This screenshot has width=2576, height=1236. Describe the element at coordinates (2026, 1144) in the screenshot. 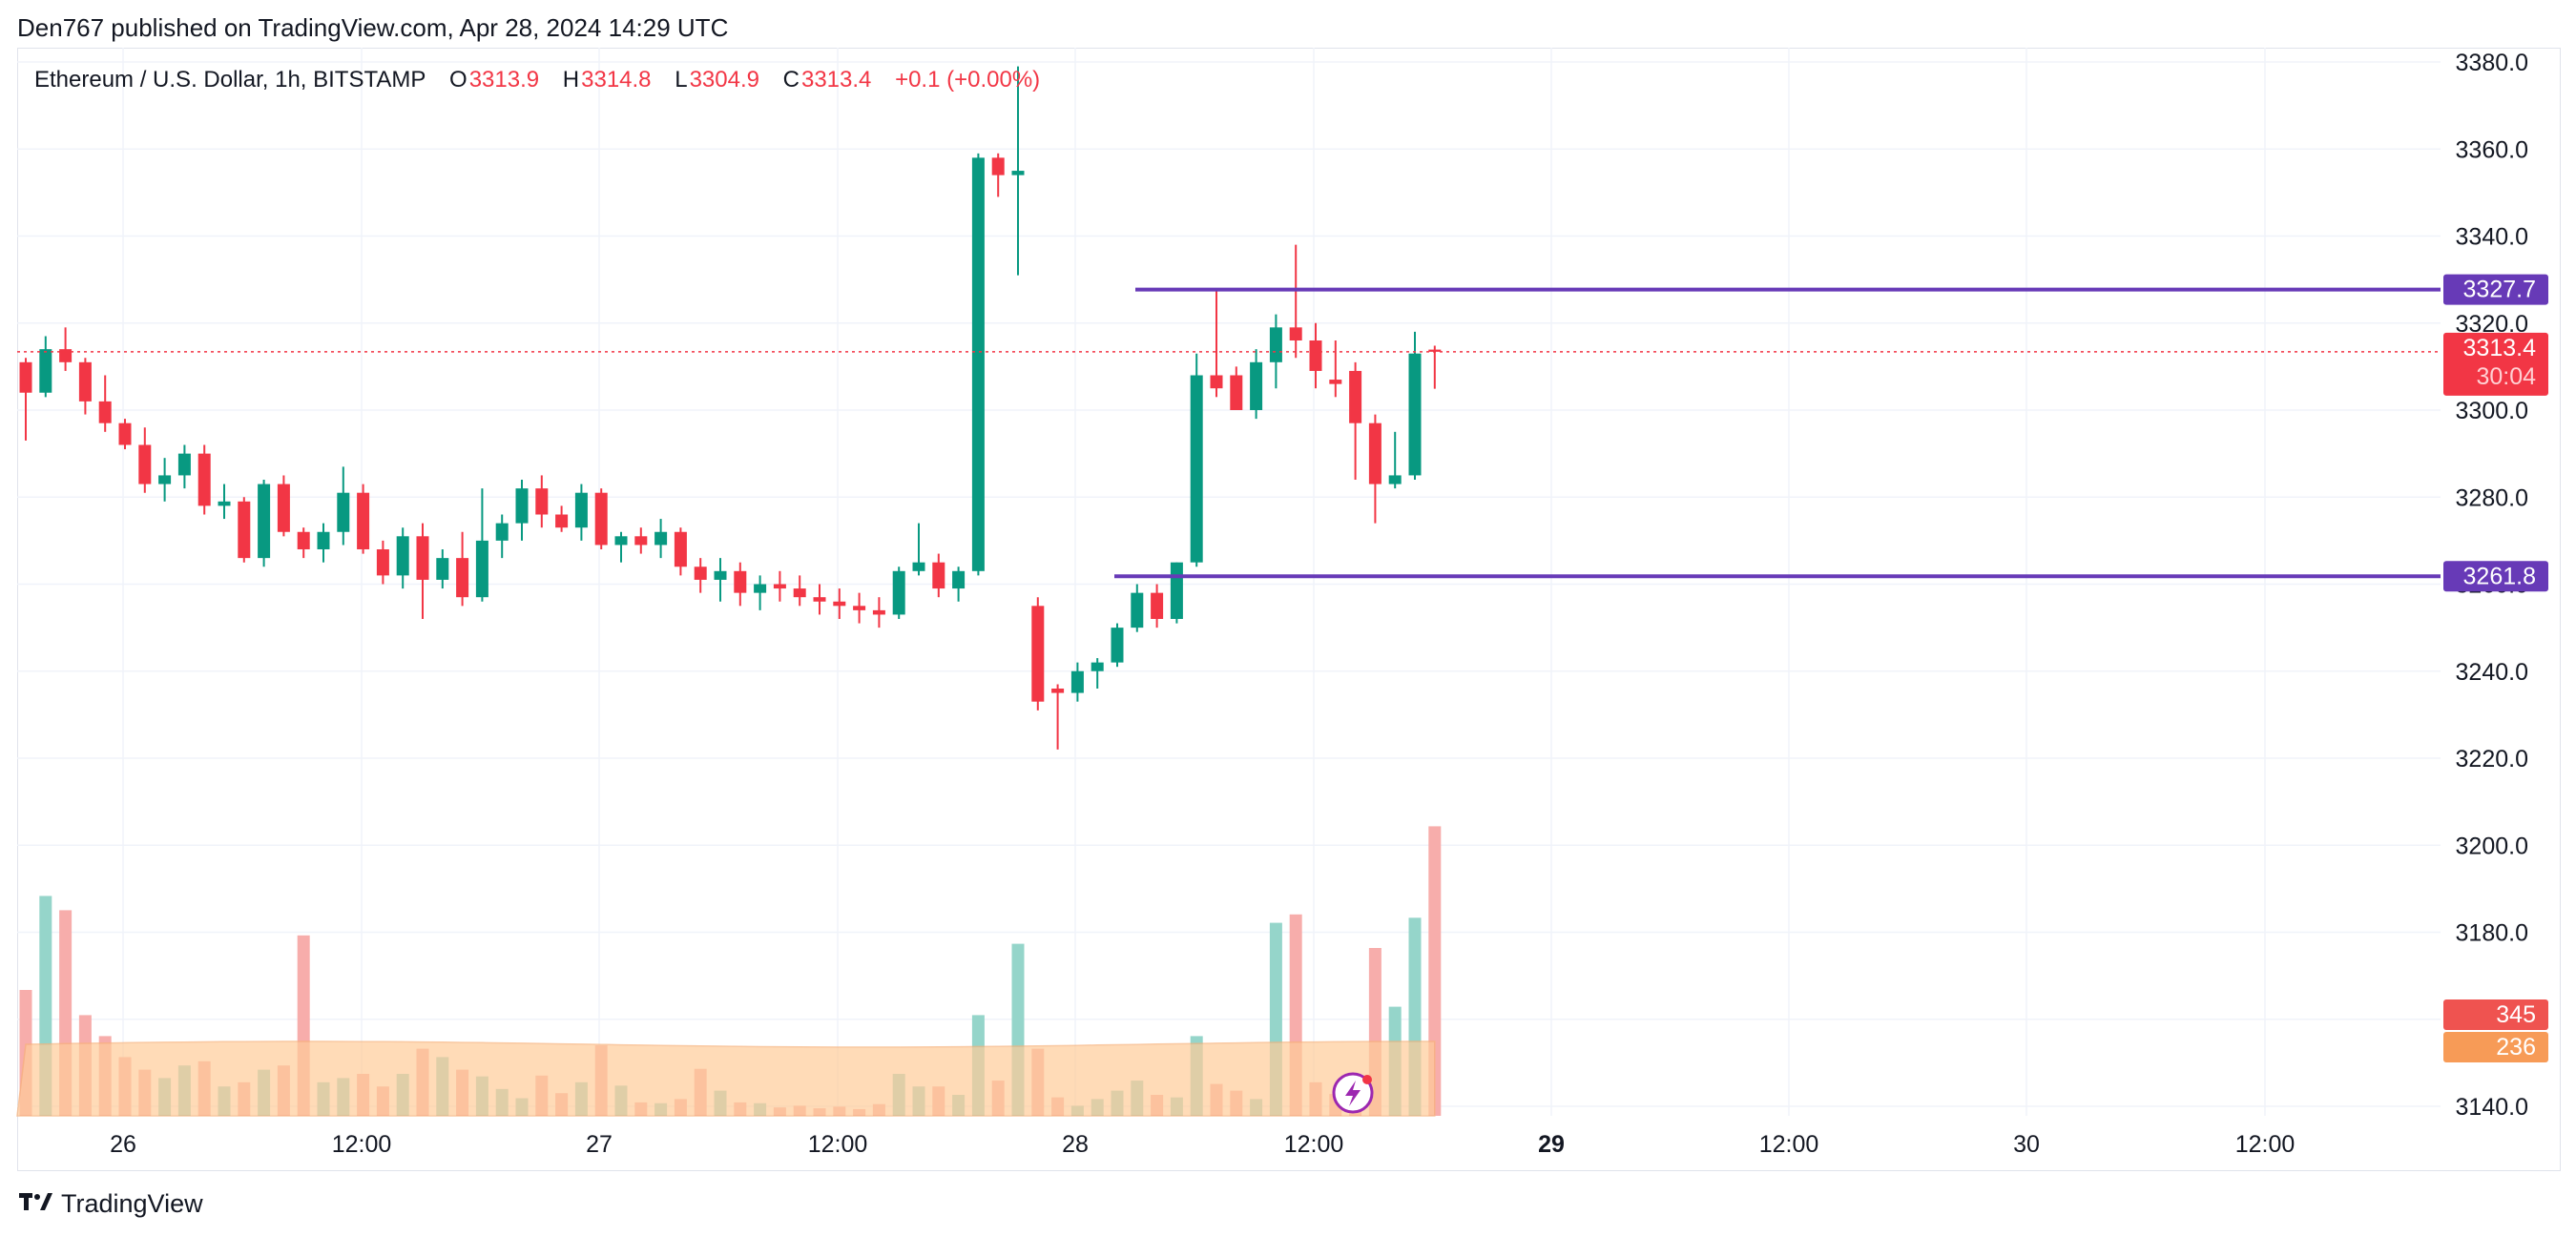

I see `x-tick-label: 30` at that location.